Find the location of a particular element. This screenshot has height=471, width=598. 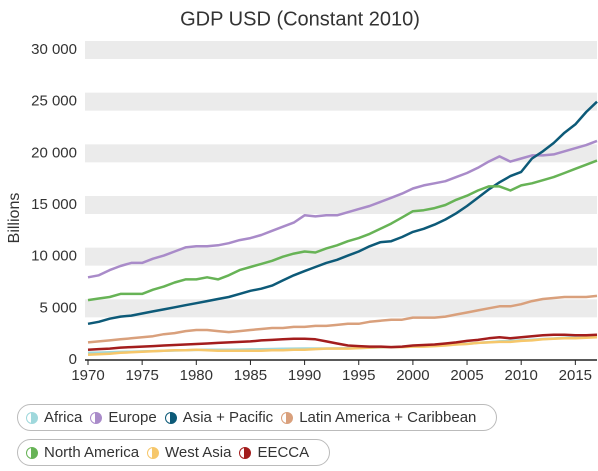

legend-item: Asia + Pacific is located at coordinates (219, 417).